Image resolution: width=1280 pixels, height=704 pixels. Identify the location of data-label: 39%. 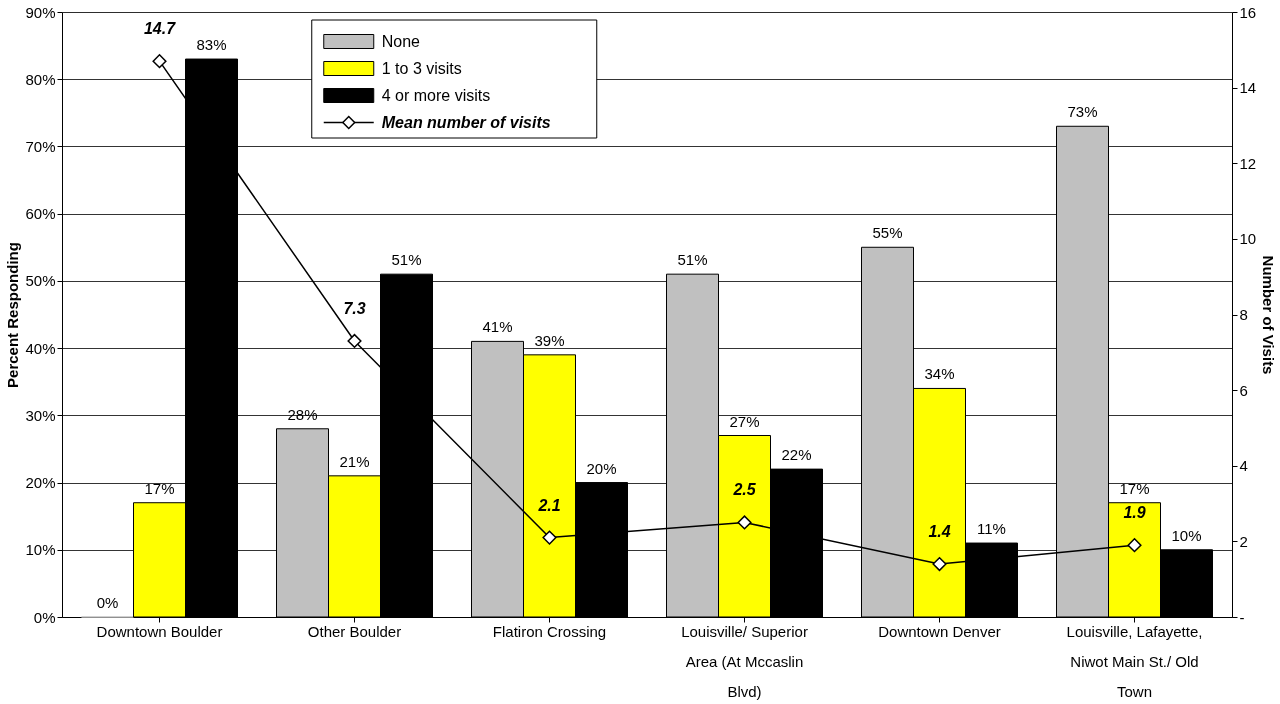
(549, 340).